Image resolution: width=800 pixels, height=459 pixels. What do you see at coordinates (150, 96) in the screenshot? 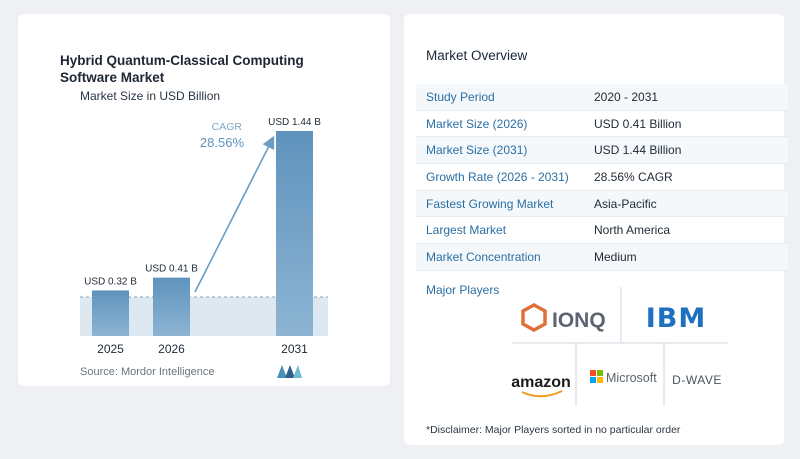
I see `chart-subtitle: Market Size in USD Billion` at bounding box center [150, 96].